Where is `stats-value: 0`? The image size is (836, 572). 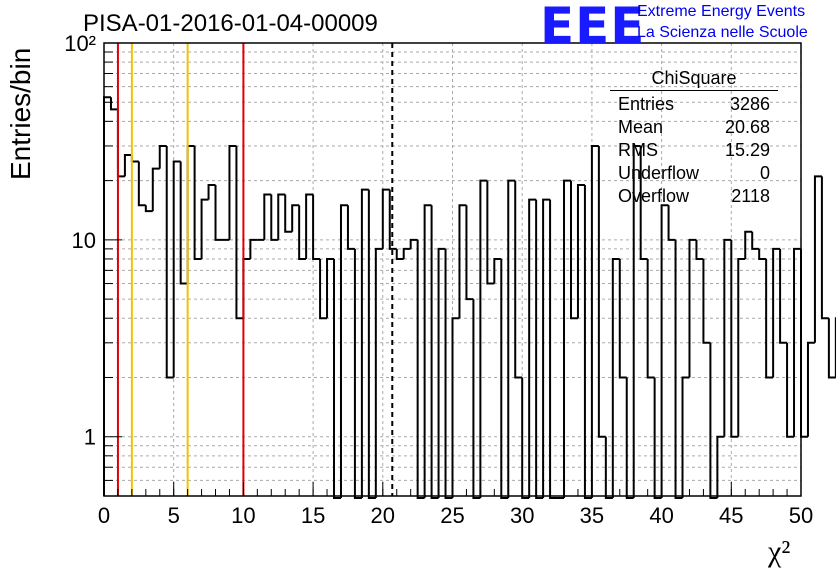 stats-value: 0 is located at coordinates (764, 173).